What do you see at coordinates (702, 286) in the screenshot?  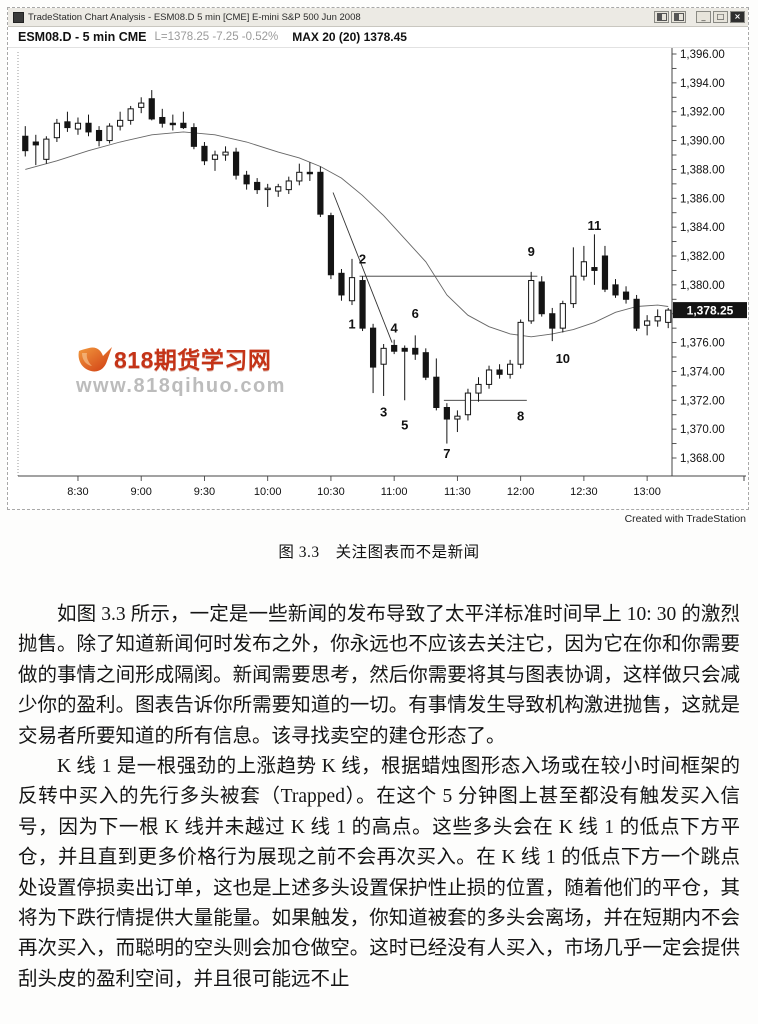 I see `y-tick-label: 1,380.00` at bounding box center [702, 286].